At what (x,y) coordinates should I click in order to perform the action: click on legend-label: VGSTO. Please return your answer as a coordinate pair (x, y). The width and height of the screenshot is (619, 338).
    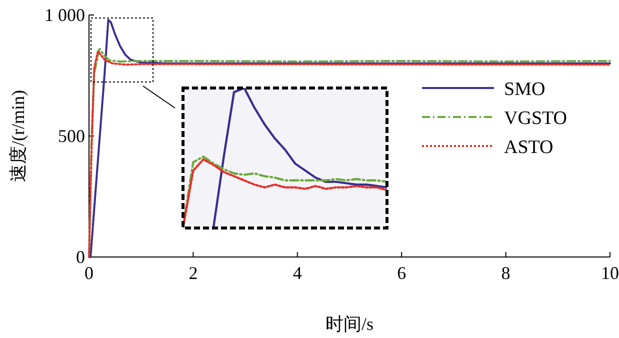
    Looking at the image, I should click on (535, 118).